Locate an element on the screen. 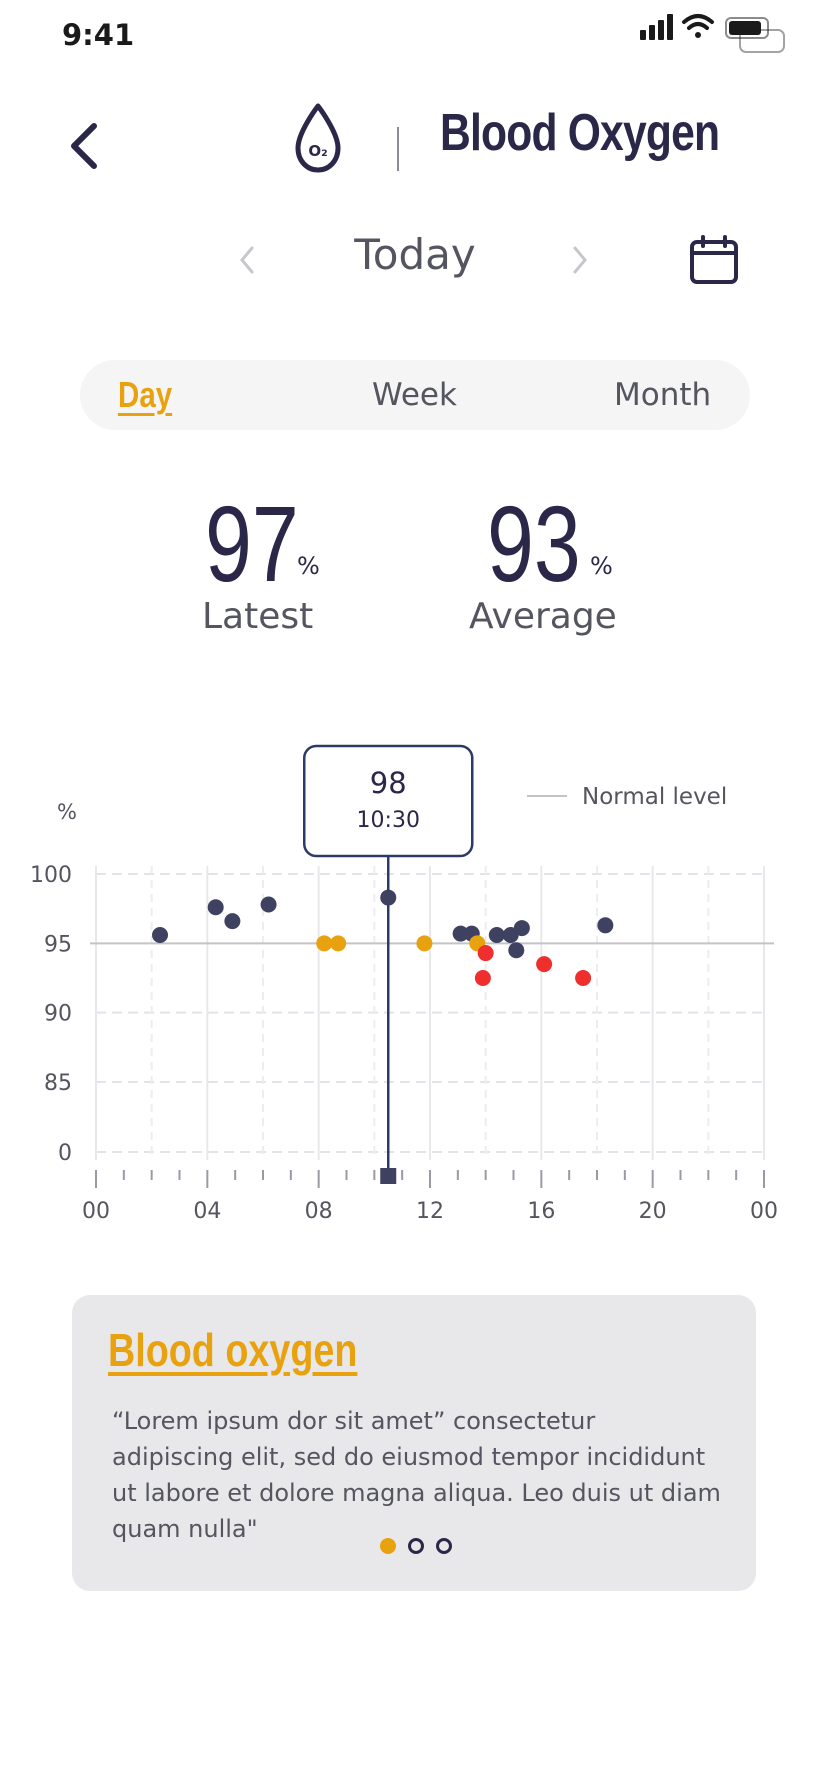 The image size is (828, 1780). tooltip-box is located at coordinates (388, 801).